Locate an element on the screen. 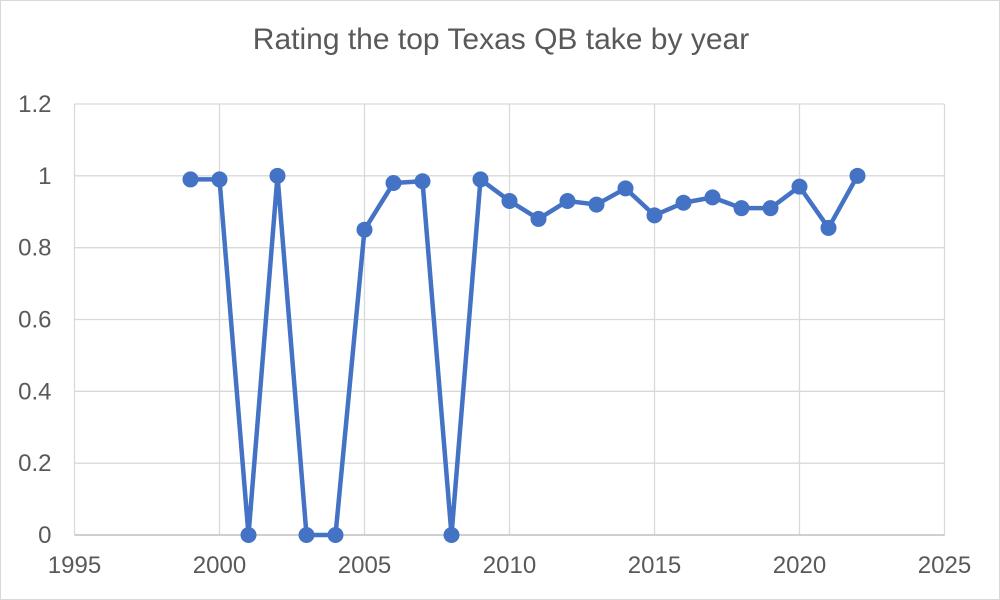  y-axis-tick-label: 0.4 is located at coordinates (34, 391).